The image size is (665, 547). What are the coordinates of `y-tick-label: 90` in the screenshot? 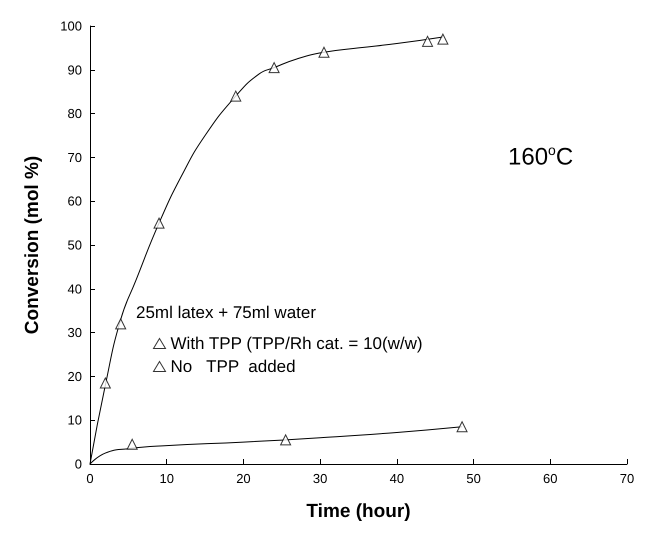 It's located at (75, 70).